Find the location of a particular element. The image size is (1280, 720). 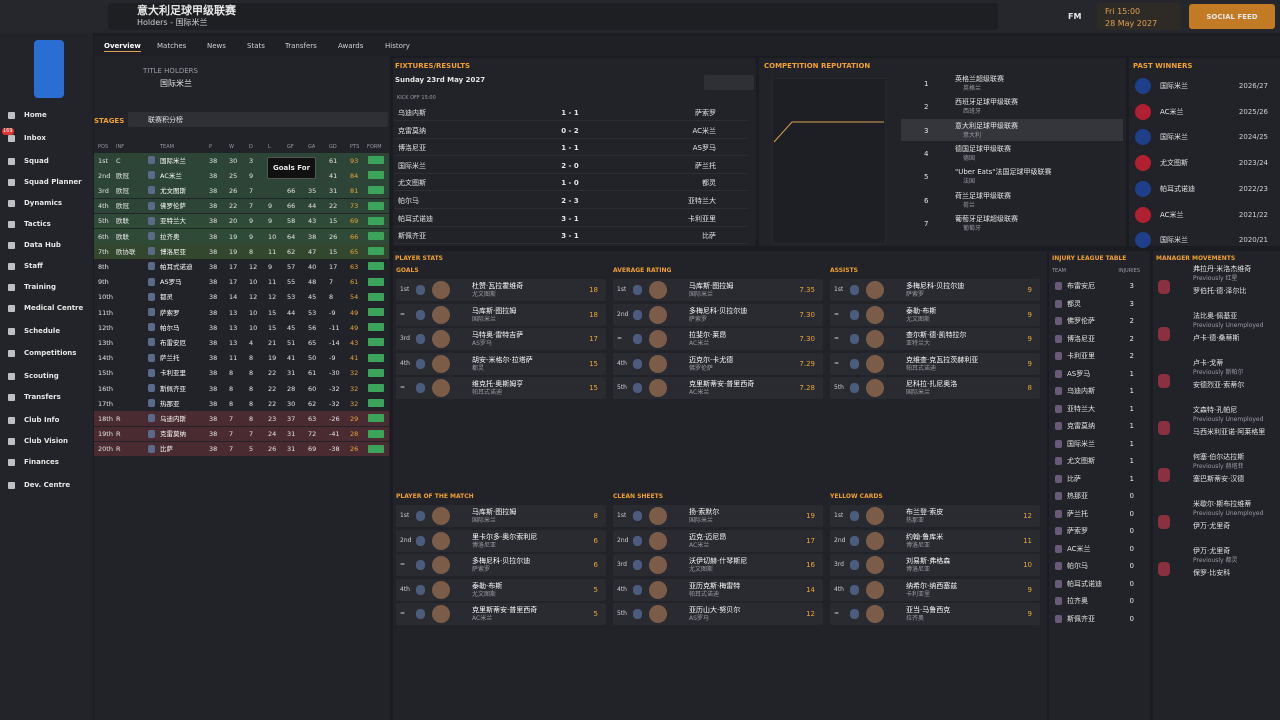

nav-item: Dev. Centre is located at coordinates (47, 485).